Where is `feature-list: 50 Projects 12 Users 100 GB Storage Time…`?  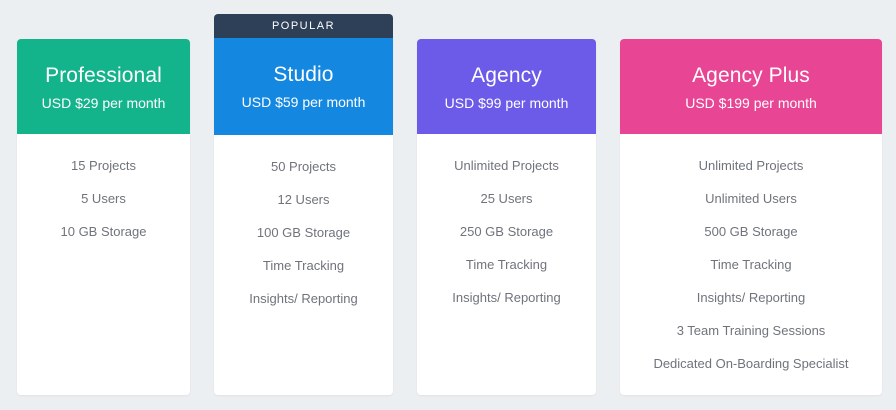 feature-list: 50 Projects 12 Users 100 GB Storage Time… is located at coordinates (303, 225).